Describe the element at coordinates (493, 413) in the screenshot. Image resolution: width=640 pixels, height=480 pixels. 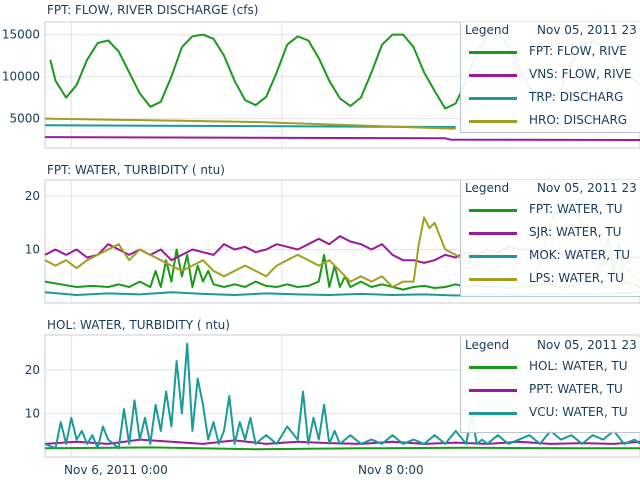
I see `legend-swatch-vcu-water` at that location.